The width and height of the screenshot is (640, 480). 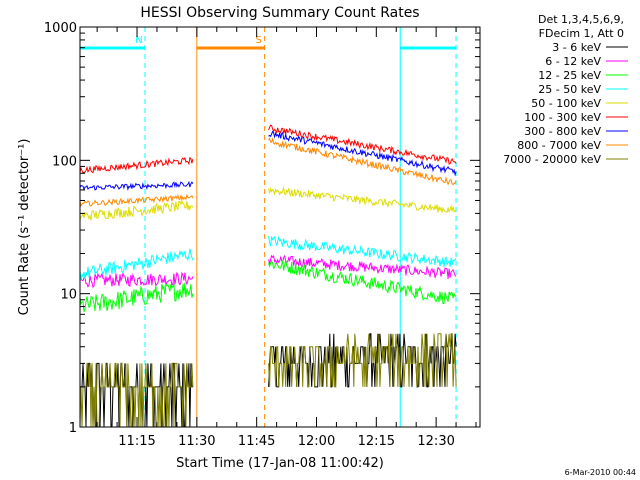 What do you see at coordinates (138, 40) in the screenshot?
I see `flag-letter: N` at bounding box center [138, 40].